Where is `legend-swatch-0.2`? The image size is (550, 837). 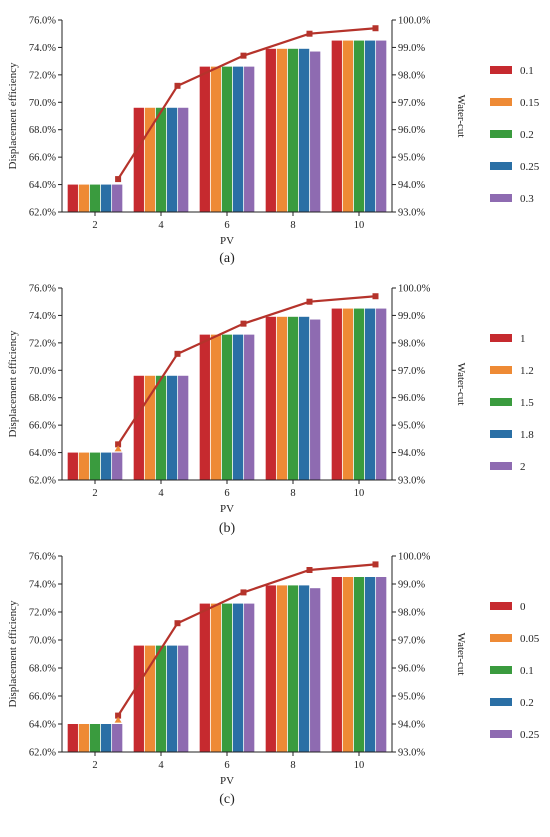 legend-swatch-0.2 is located at coordinates (501, 702).